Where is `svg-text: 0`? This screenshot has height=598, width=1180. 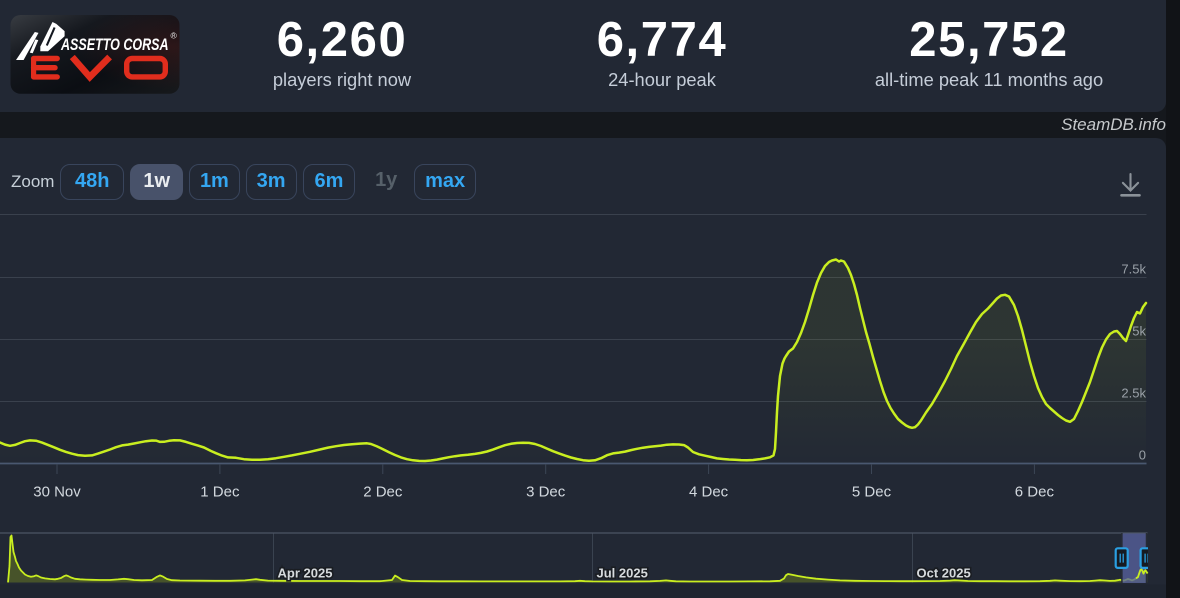
svg-text: 0 is located at coordinates (1142, 455).